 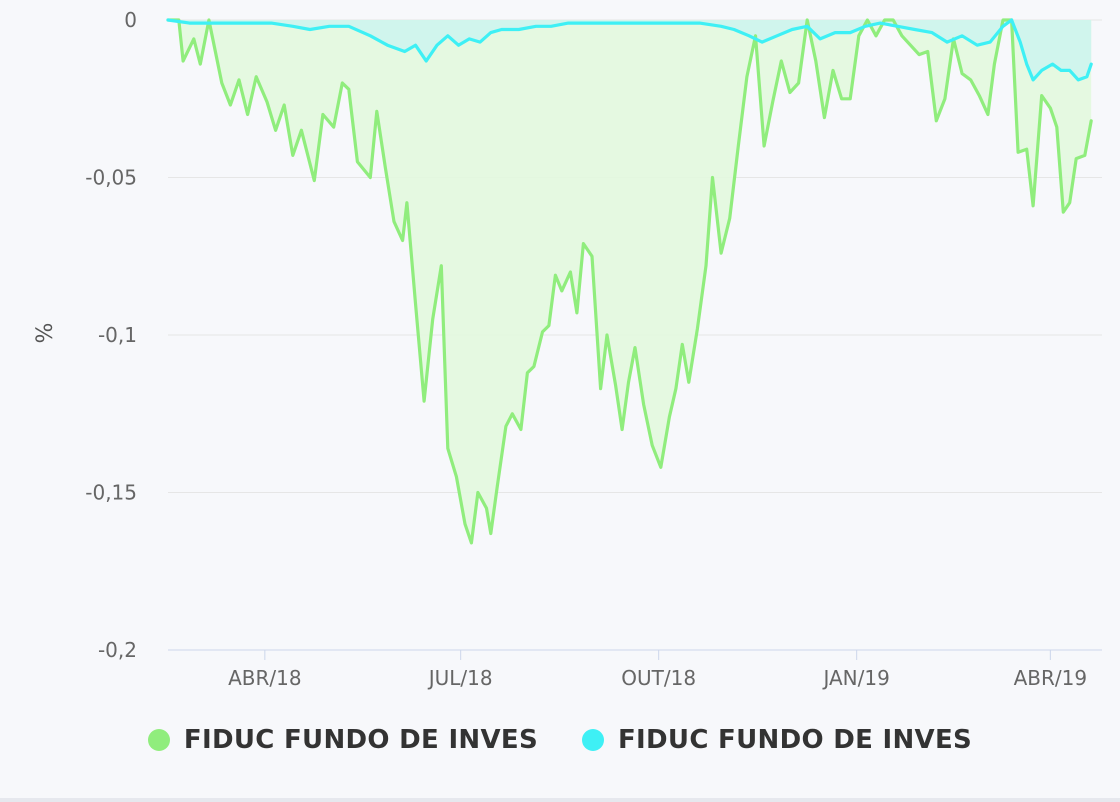 I want to click on series-2-line, so click(x=629, y=50).